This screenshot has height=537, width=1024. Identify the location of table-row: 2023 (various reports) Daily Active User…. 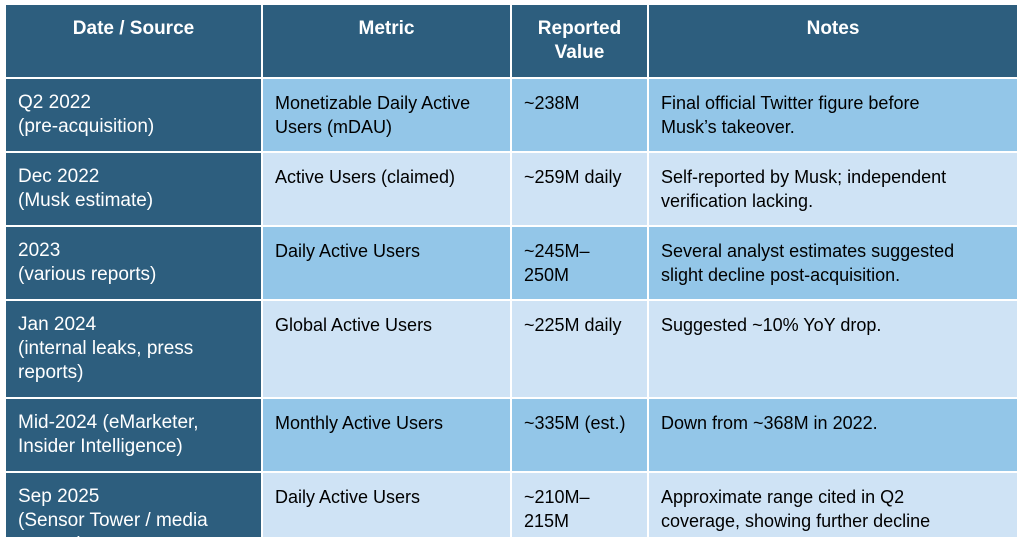
(511, 263).